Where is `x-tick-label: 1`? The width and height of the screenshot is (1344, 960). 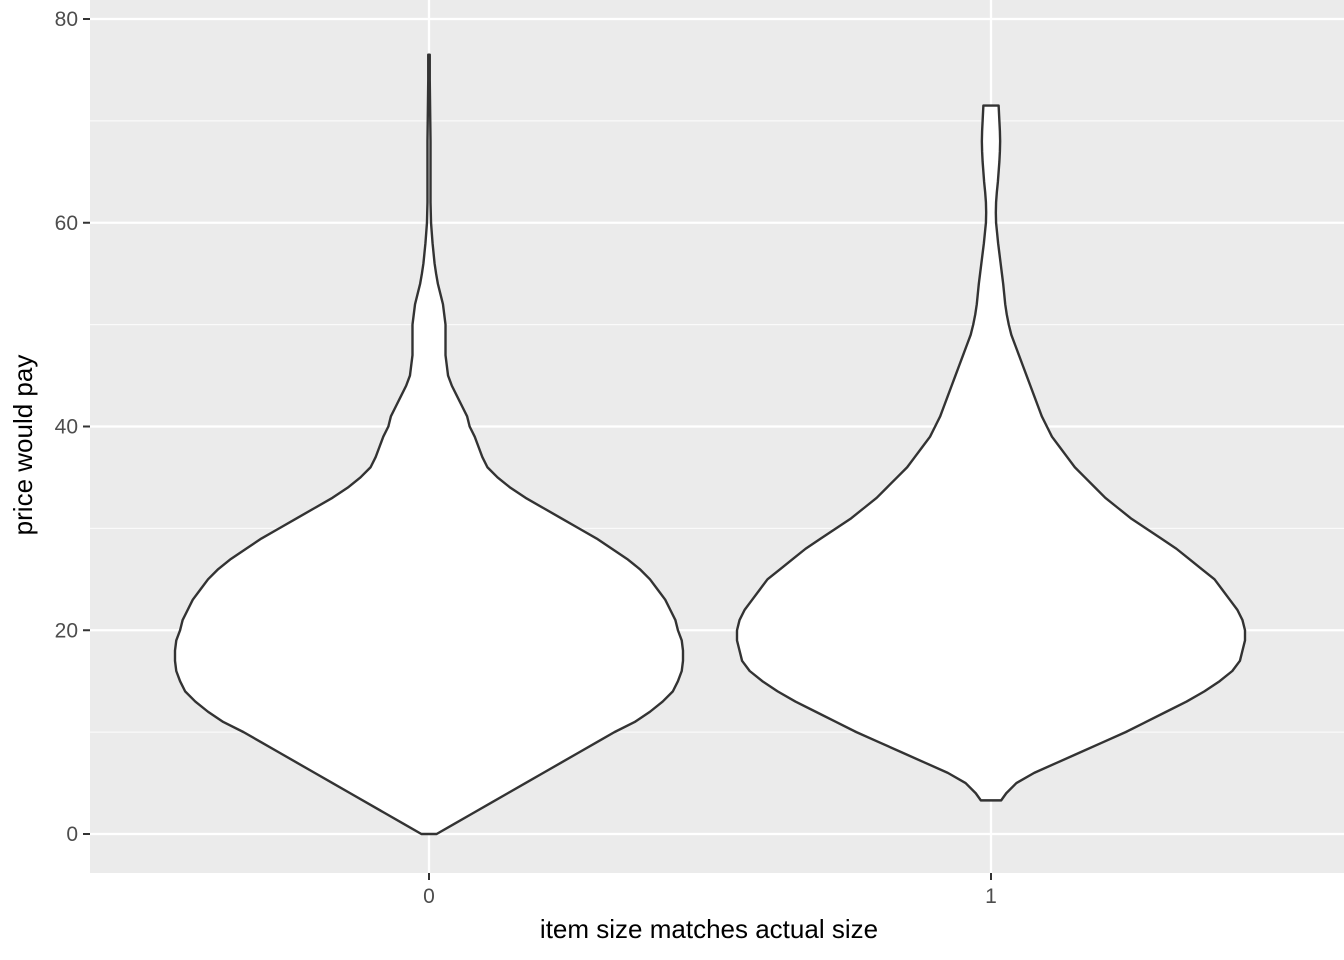
x-tick-label: 1 is located at coordinates (991, 896).